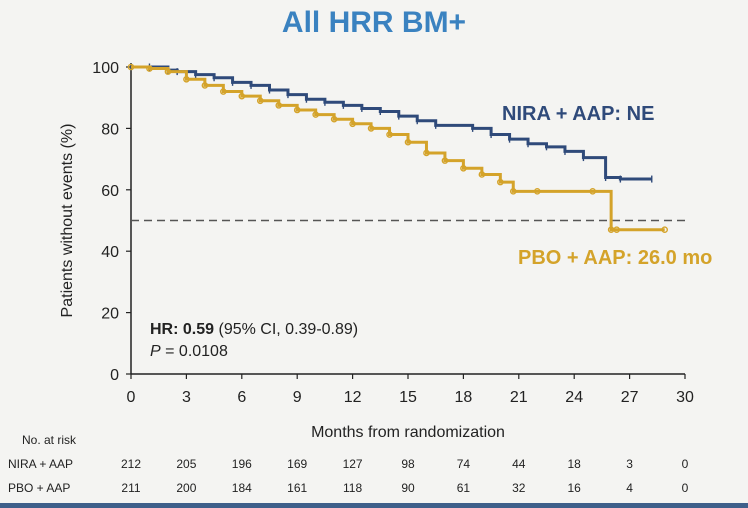 The height and width of the screenshot is (508, 748). I want to click on hazard-ratio-annotation: HR: 0.59 (95% CI, 0.39-0.89), so click(254, 330).